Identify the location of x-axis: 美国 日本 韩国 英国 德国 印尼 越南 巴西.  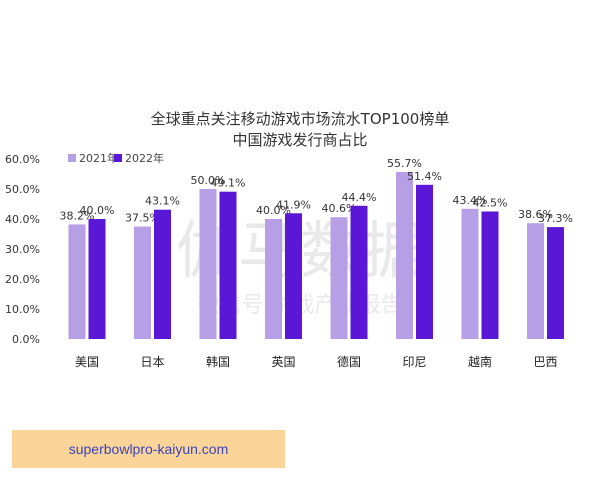
(316, 361).